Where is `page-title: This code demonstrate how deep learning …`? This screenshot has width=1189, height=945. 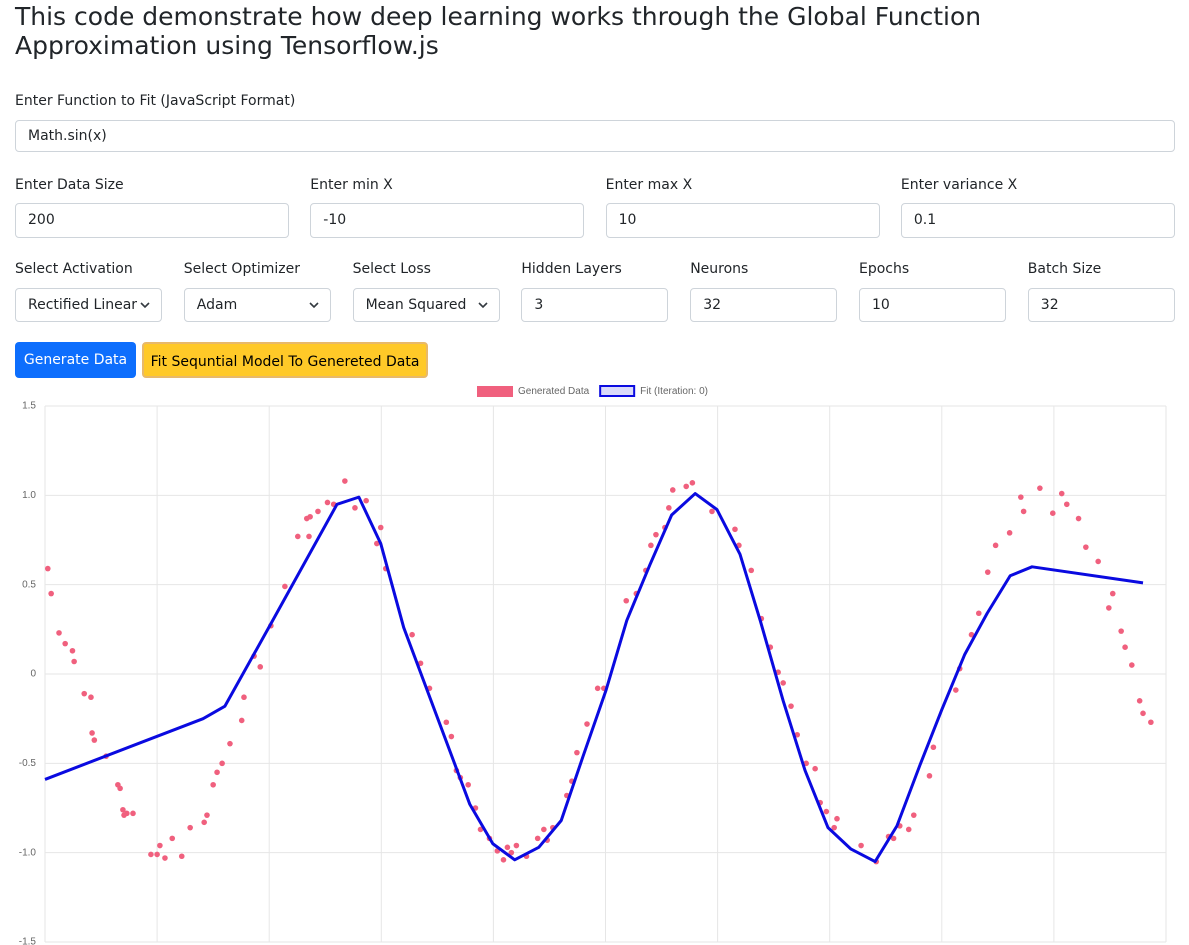 page-title: This code demonstrate how deep learning … is located at coordinates (498, 31).